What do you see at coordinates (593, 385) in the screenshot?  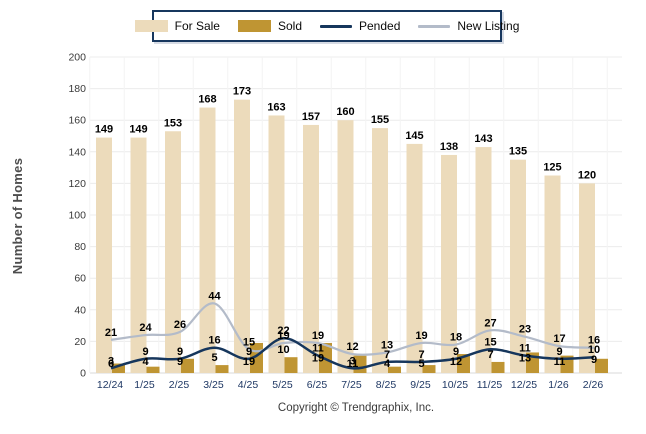 I see `svg-text: 2/26` at bounding box center [593, 385].